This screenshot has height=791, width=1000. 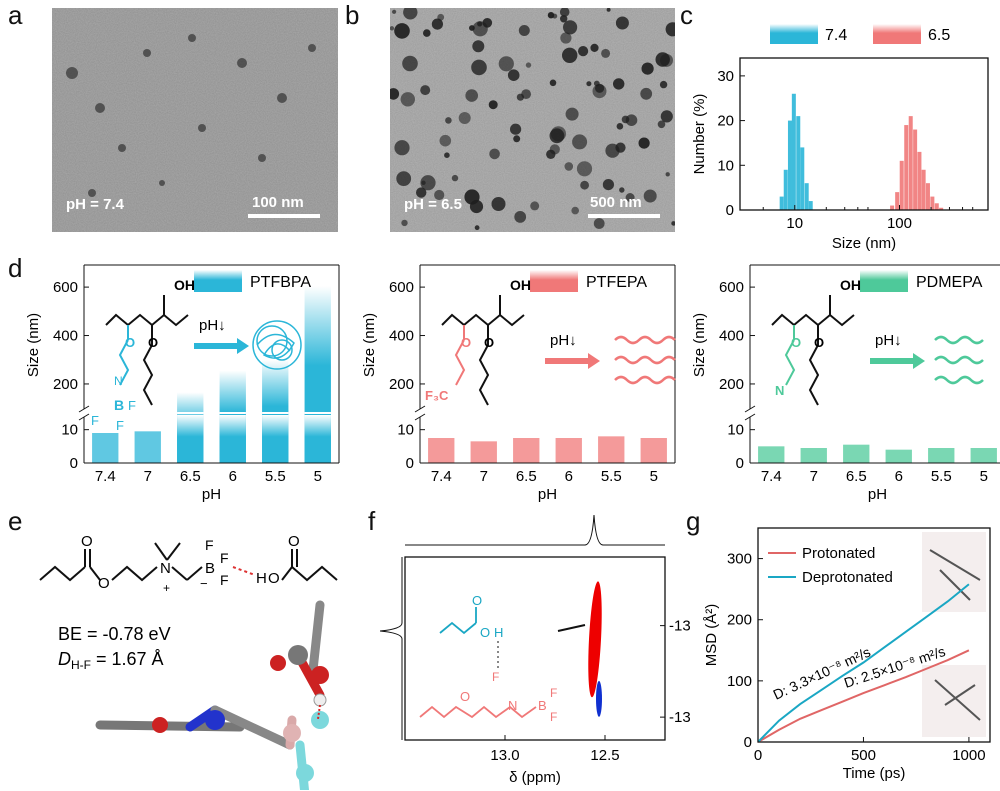 What do you see at coordinates (190, 439) in the screenshot?
I see `d-bar-low-6.5` at bounding box center [190, 439].